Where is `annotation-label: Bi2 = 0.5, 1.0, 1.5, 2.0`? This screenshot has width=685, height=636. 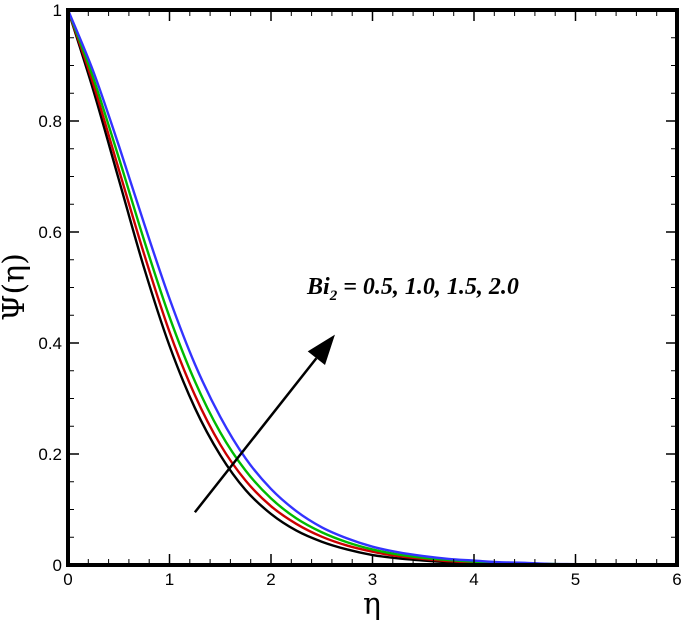
annotation-label: Bi2 = 0.5, 1.0, 1.5, 2.0 is located at coordinates (412, 289).